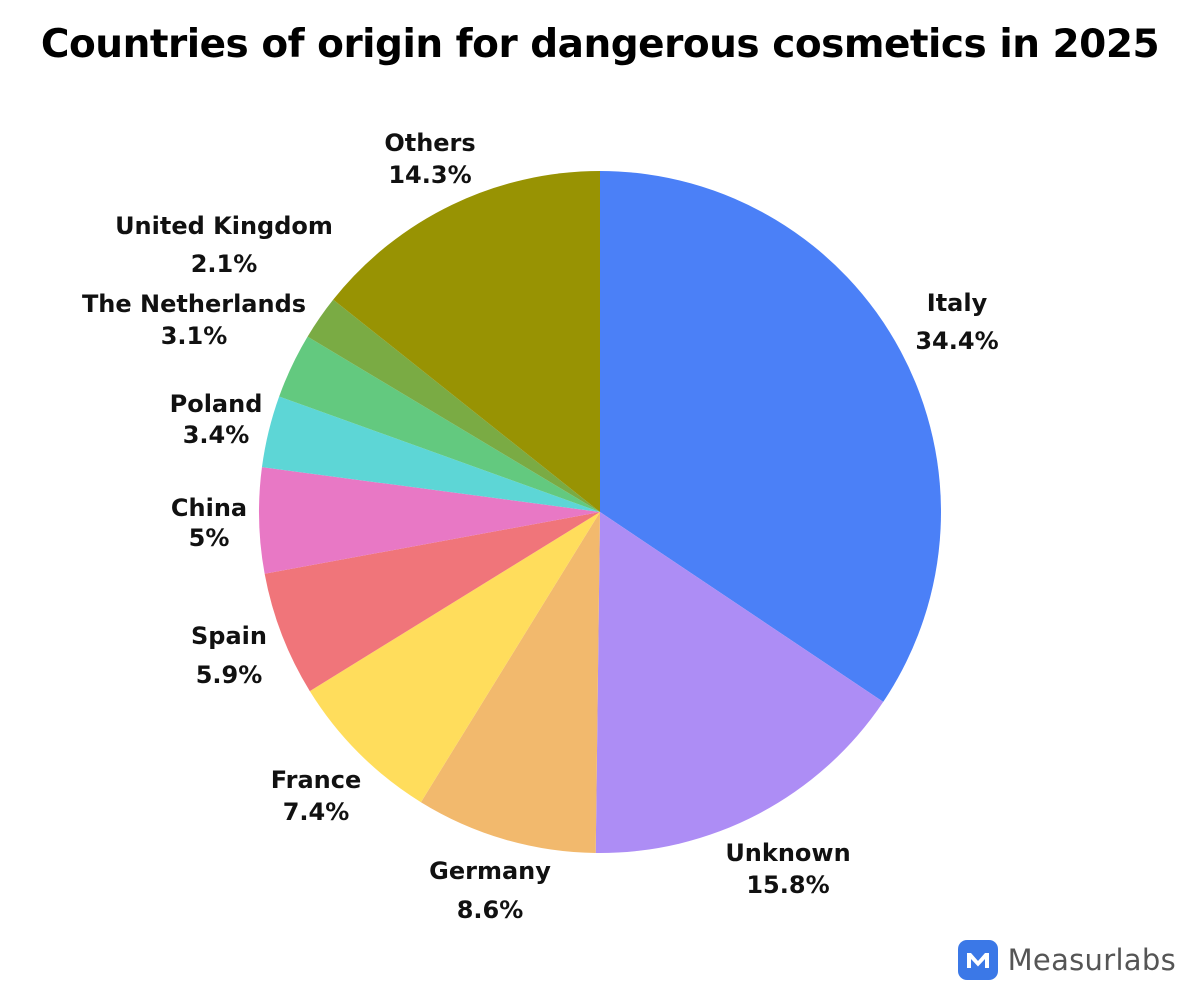  What do you see at coordinates (956, 341) in the screenshot?
I see `slice-value-italy: 34.4%` at bounding box center [956, 341].